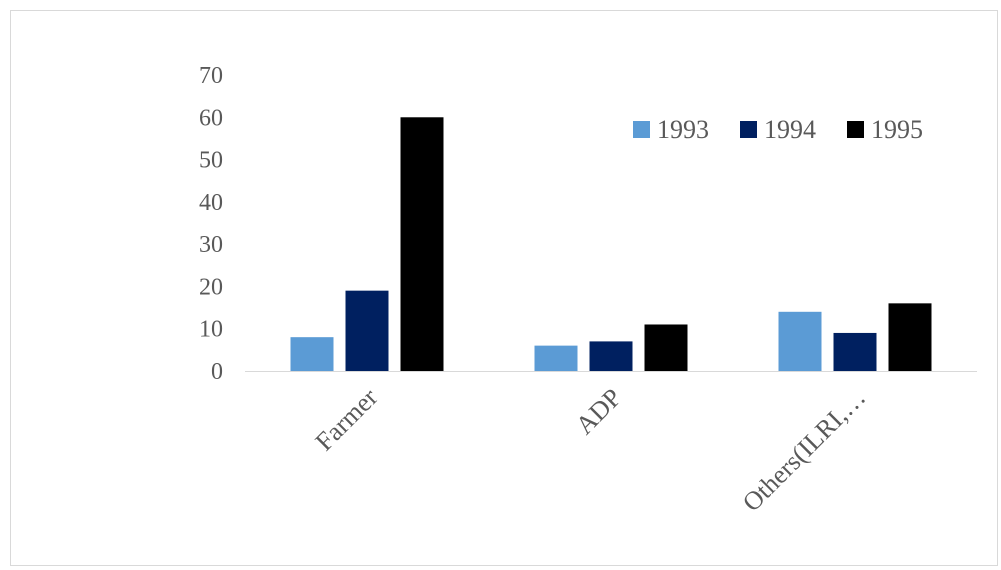 The height and width of the screenshot is (570, 1001). I want to click on legend: 1993 1994 1995, so click(778, 129).